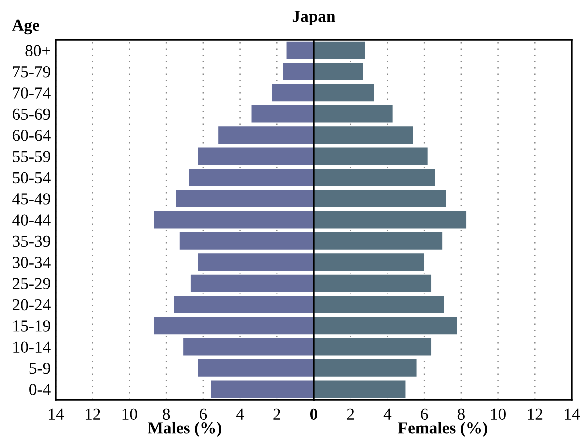 Image resolution: width=582 pixels, height=447 pixels. What do you see at coordinates (314, 18) in the screenshot?
I see `chart-title: Japan` at bounding box center [314, 18].